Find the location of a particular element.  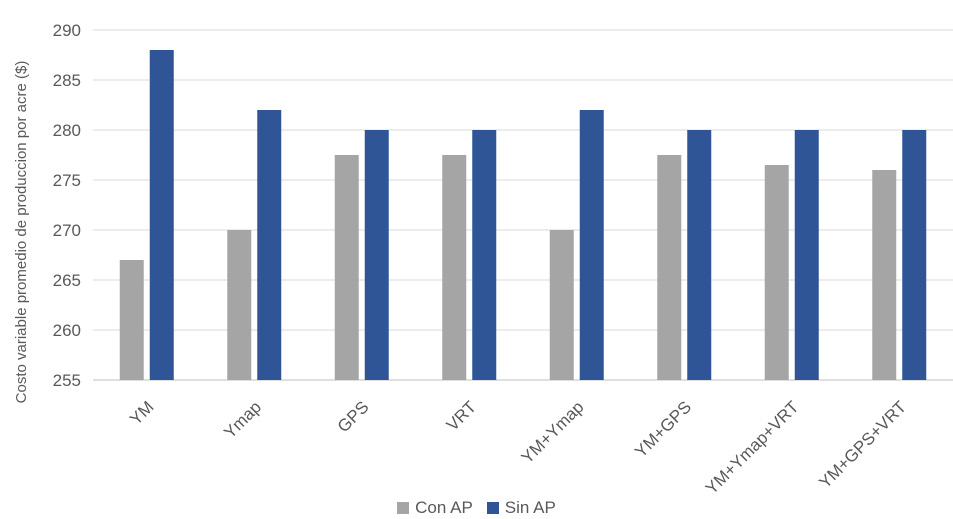

y-axis-ticks: 255 260 265 270 275 280 285 290 is located at coordinates (67, 205).